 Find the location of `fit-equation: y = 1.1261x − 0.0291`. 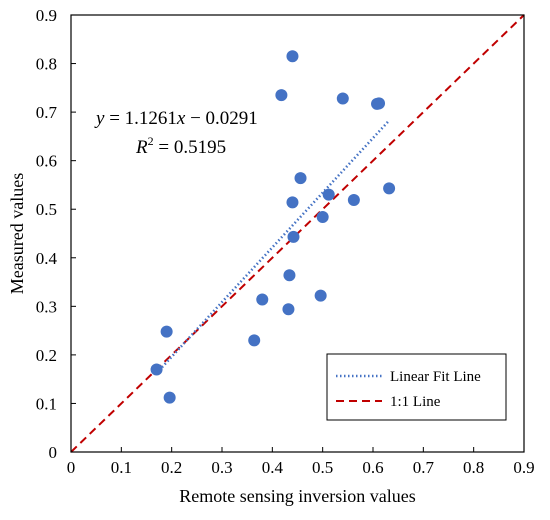

fit-equation: y = 1.1261x − 0.0291 is located at coordinates (176, 118).